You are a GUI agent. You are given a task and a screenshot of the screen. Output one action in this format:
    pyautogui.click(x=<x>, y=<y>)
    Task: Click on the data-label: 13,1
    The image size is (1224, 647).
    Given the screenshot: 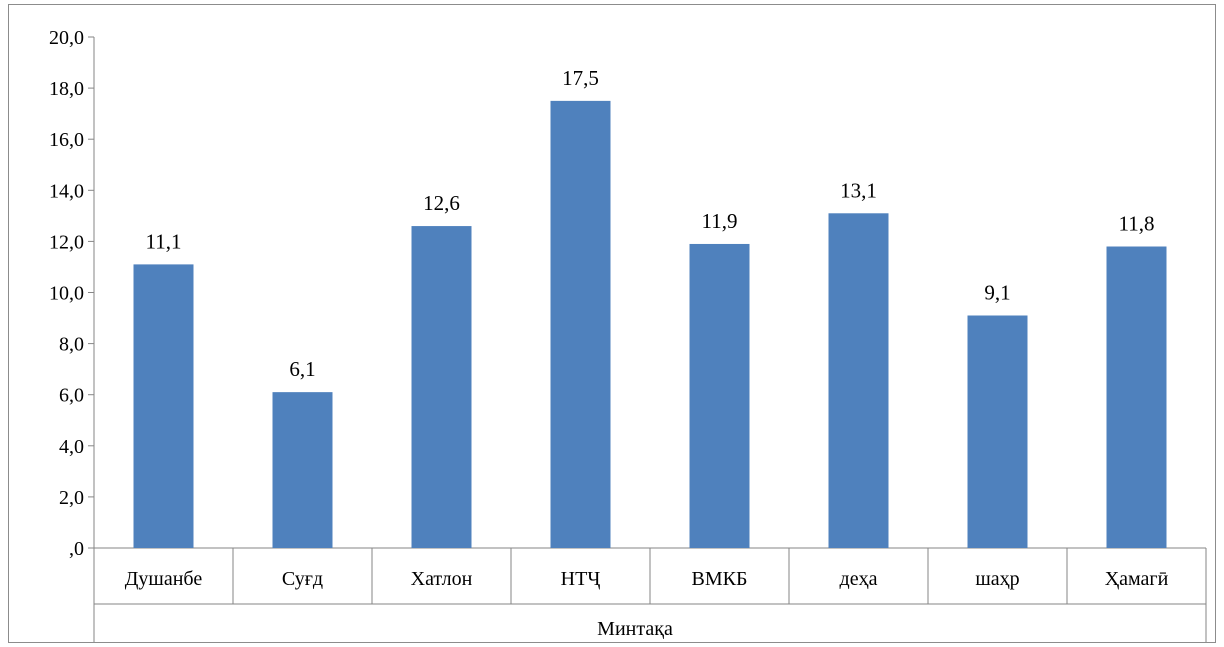 What is the action you would take?
    pyautogui.click(x=858, y=190)
    